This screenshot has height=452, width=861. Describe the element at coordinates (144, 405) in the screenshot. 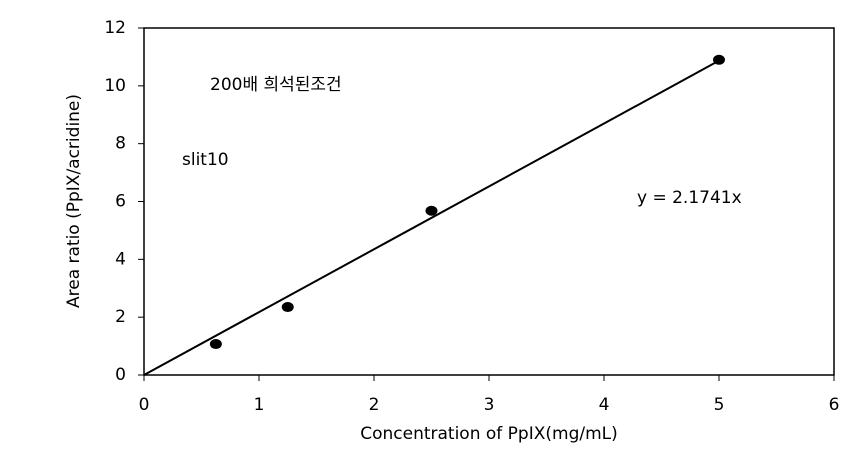

I see `x-tick-label: 0` at that location.